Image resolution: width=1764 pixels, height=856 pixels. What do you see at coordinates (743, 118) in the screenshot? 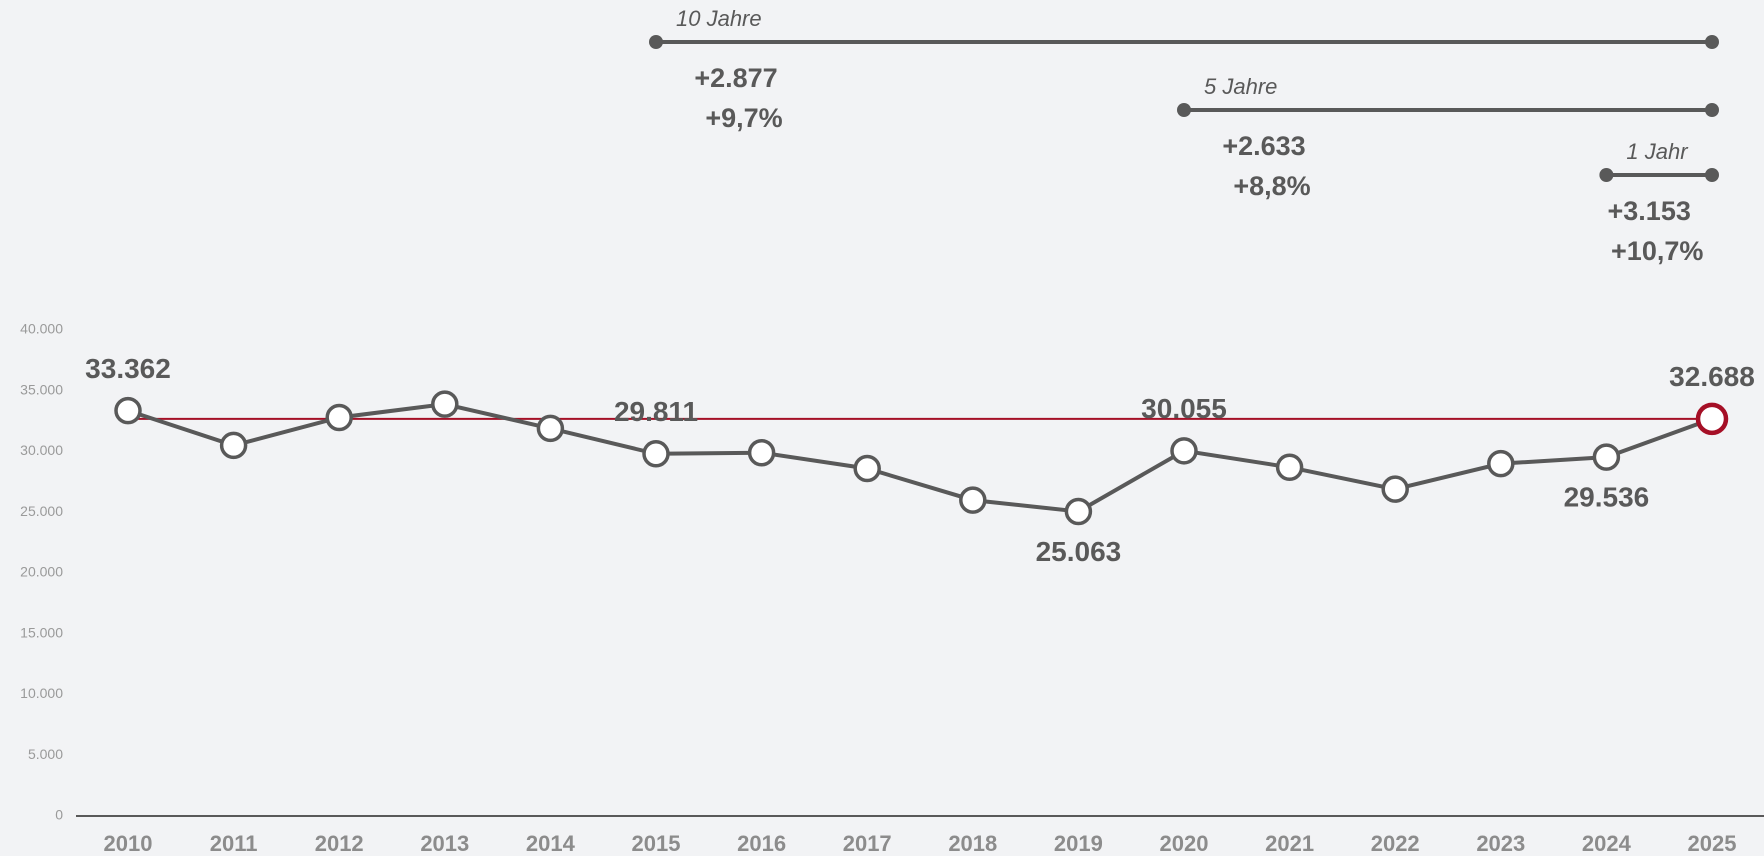
I see `span-percent: +9,7%` at bounding box center [743, 118].